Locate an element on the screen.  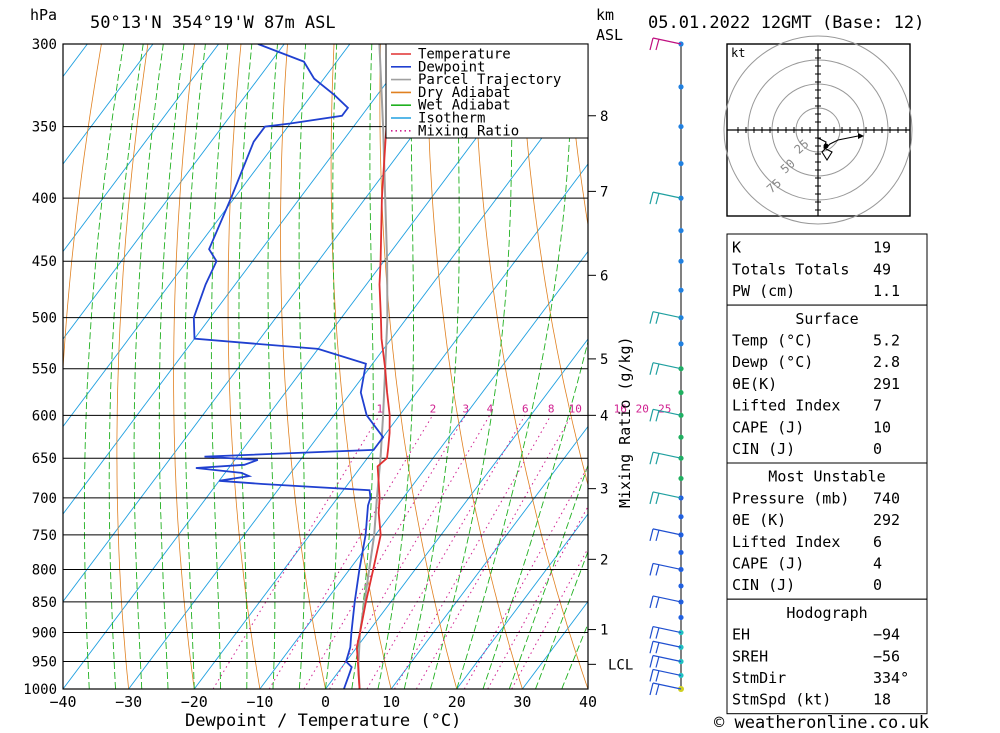
temperature-tick-label: 0 is located at coordinates (325, 702).